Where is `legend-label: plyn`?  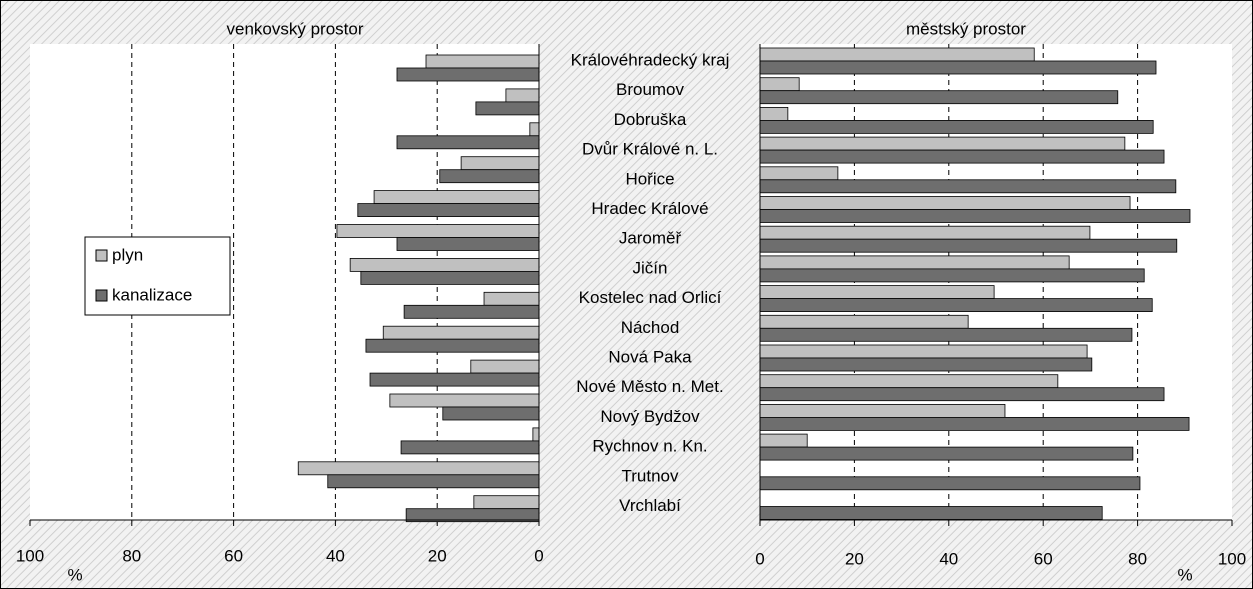
legend-label: plyn is located at coordinates (127, 254).